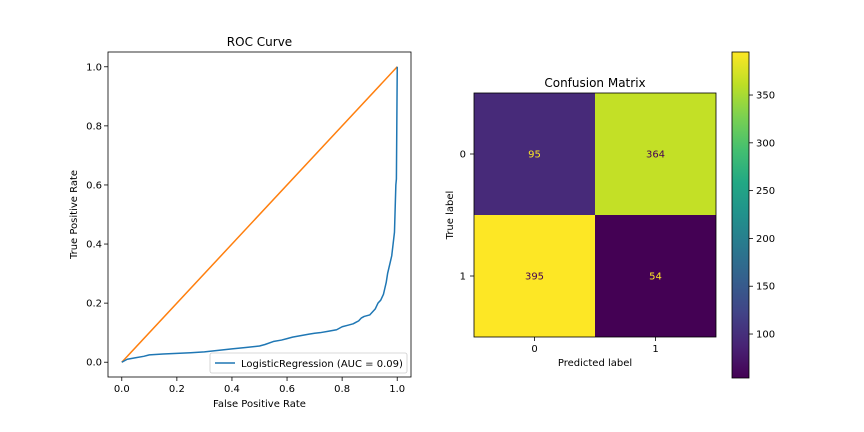 This screenshot has height=432, width=864. What do you see at coordinates (534, 349) in the screenshot?
I see `cm-x-tick-label: 0` at bounding box center [534, 349].